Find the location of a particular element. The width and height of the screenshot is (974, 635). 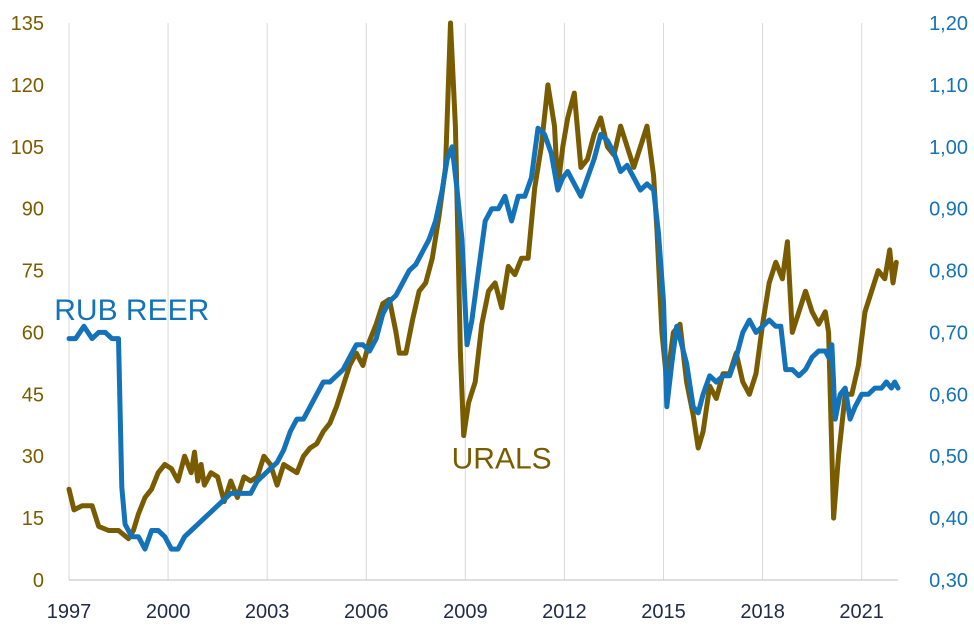

right-tick-0,70: 0,70 is located at coordinates (948, 333).